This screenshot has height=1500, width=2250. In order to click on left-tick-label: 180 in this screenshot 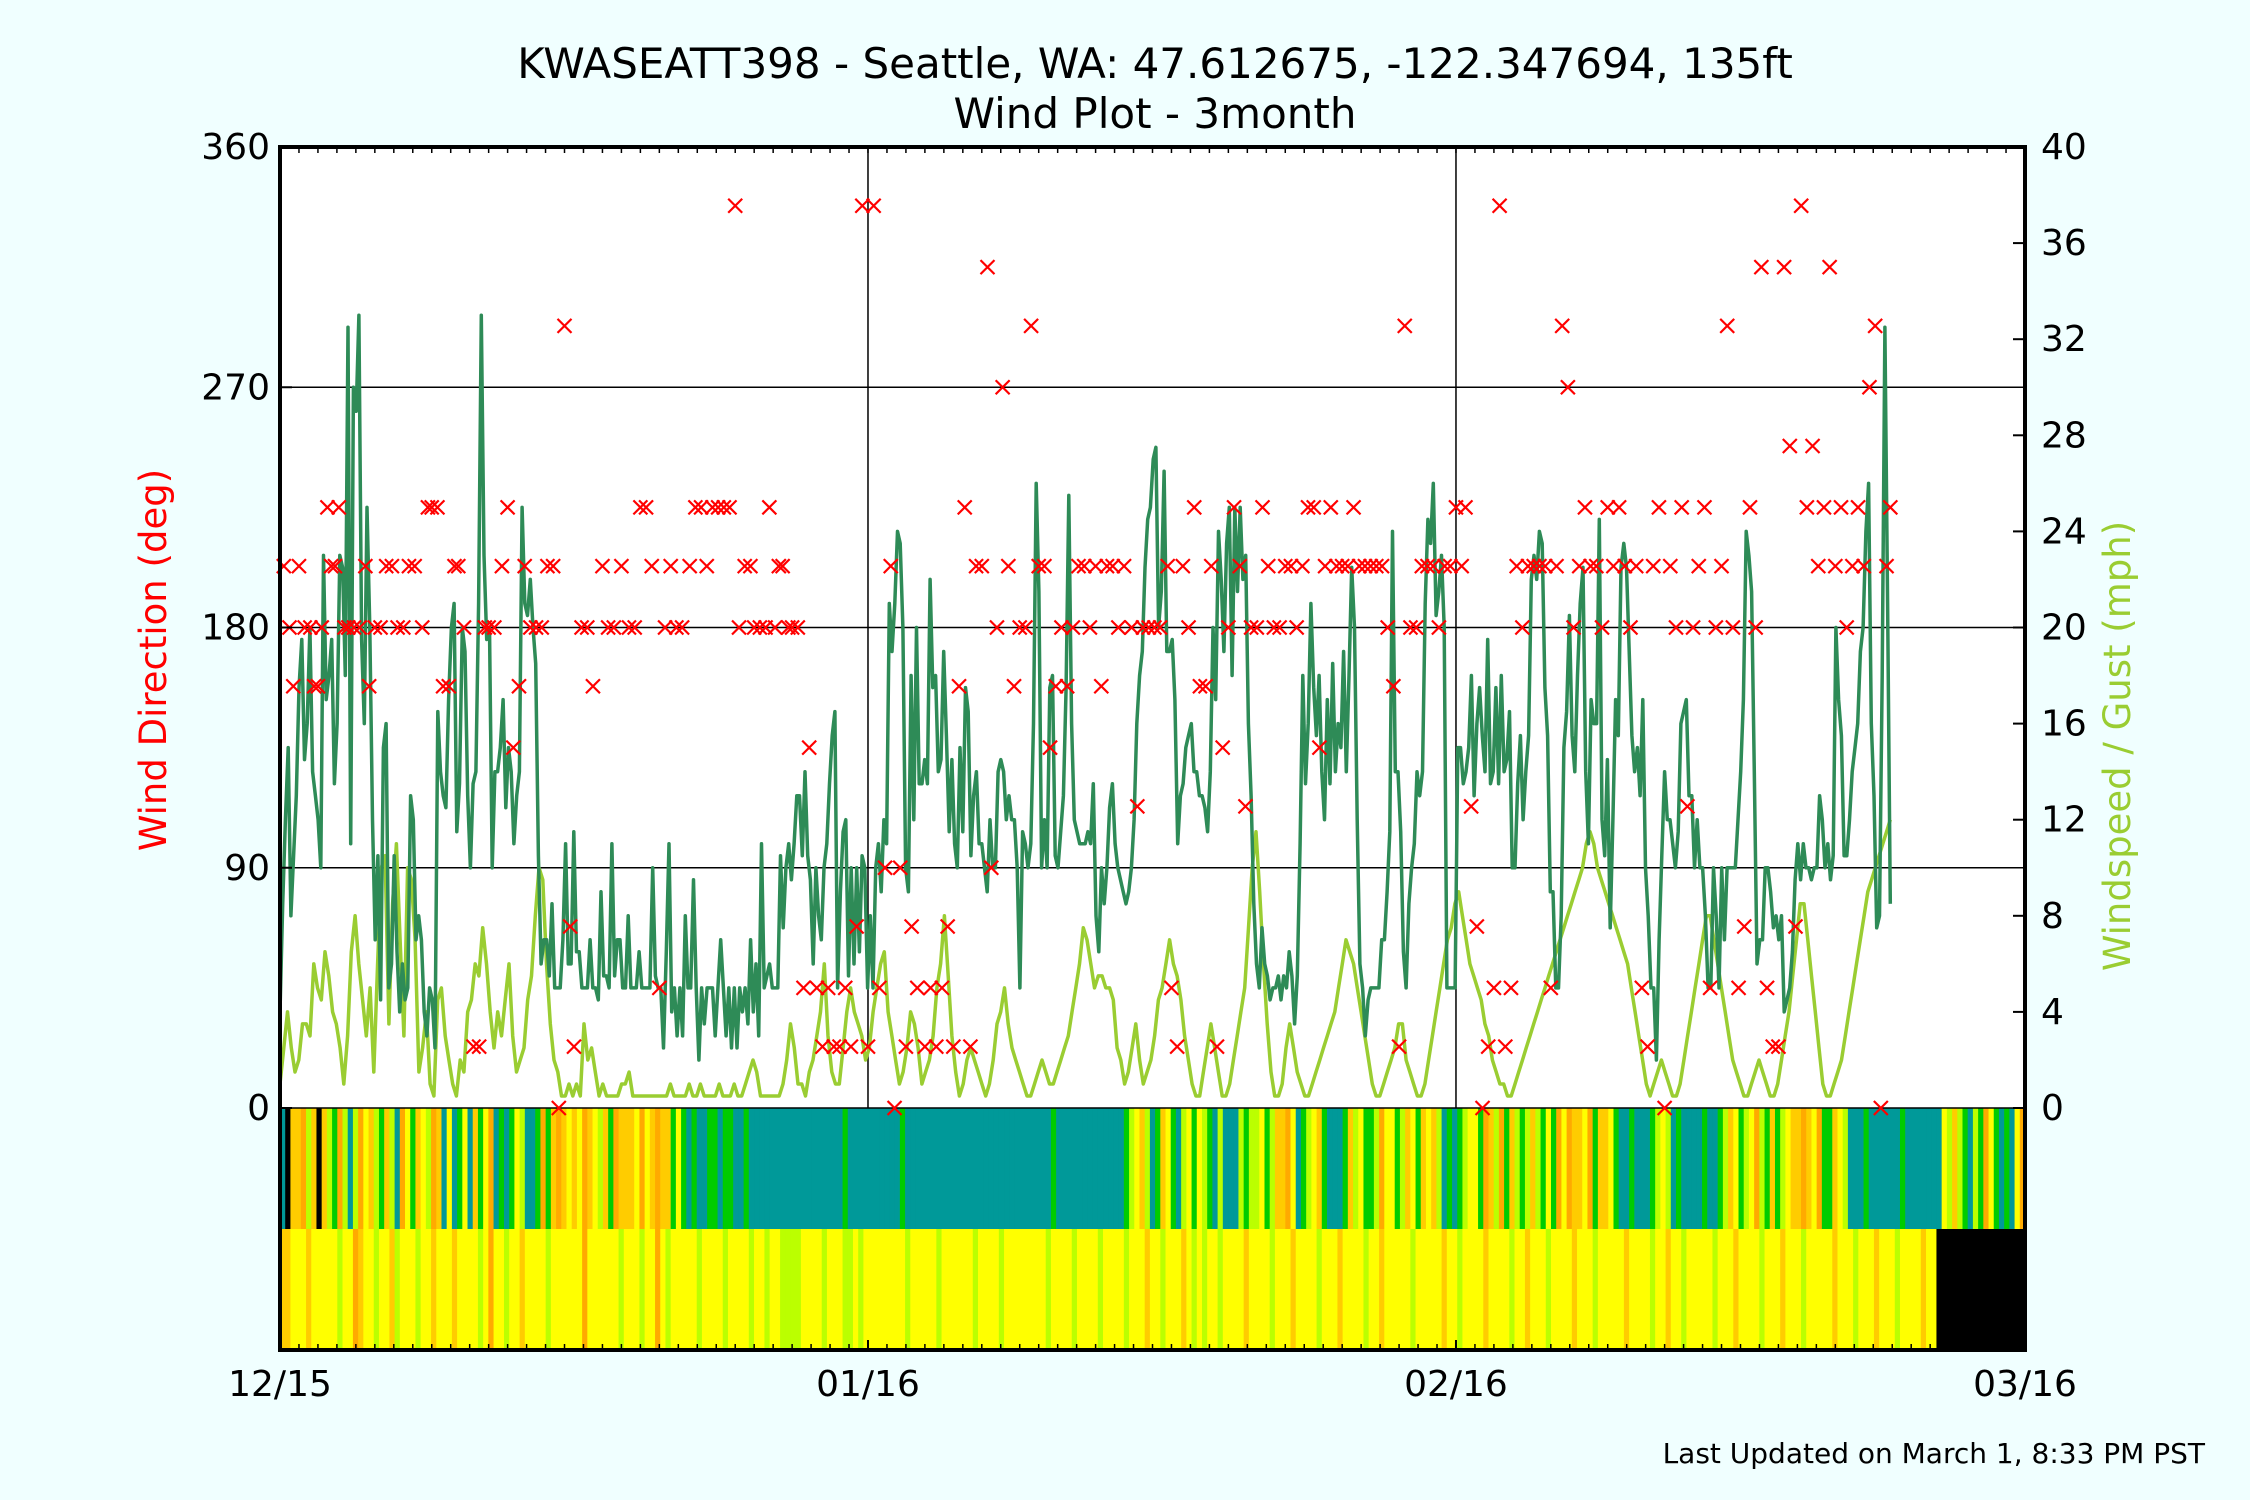, I will do `click(235, 628)`.